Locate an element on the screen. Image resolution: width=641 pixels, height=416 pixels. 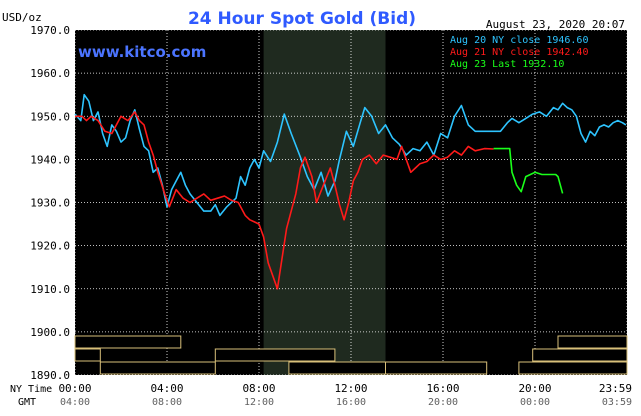
session-label: New York NYMEX is located at coordinates (337, 369).